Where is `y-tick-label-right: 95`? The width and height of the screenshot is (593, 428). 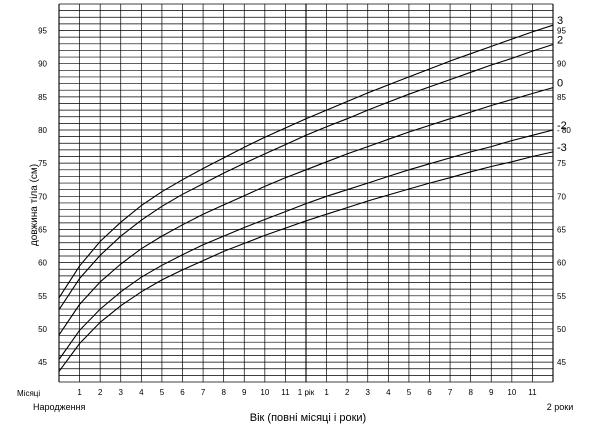
y-tick-label-right: 95 is located at coordinates (561, 31).